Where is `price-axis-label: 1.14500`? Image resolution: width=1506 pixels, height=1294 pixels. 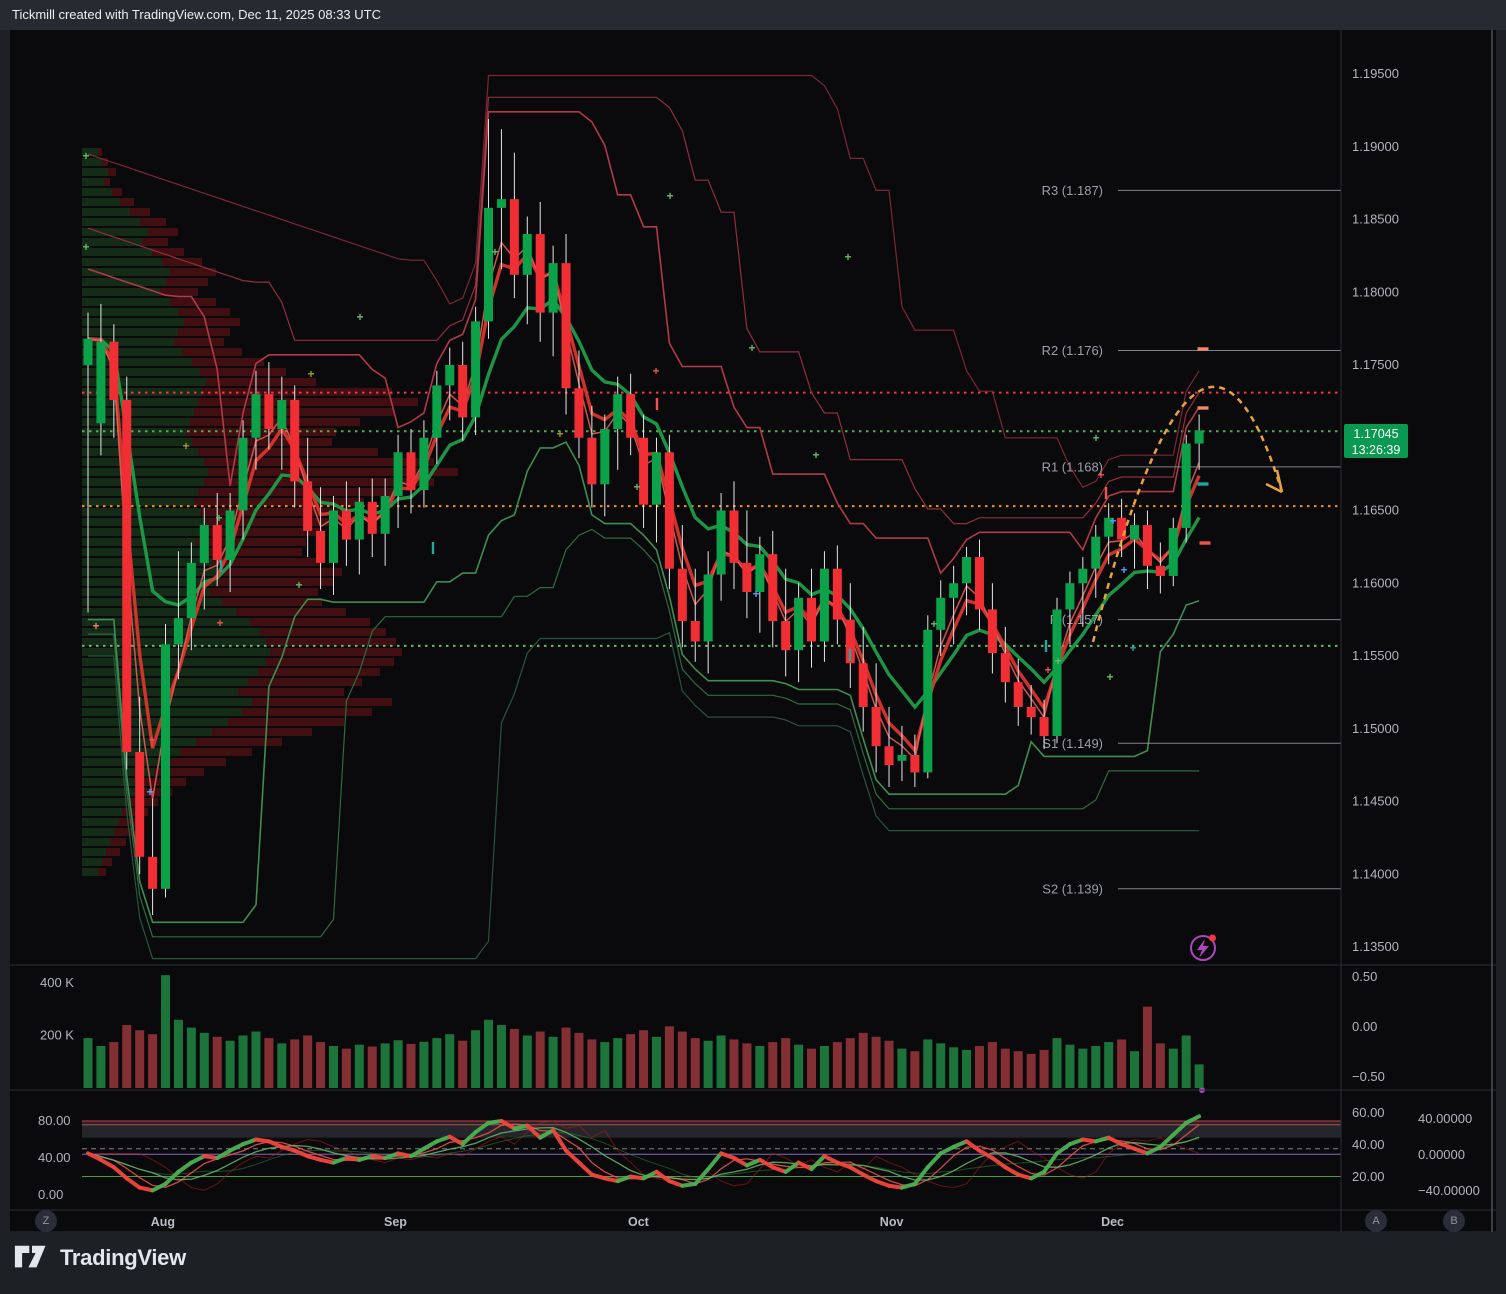
price-axis-label: 1.14500 is located at coordinates (1375, 801).